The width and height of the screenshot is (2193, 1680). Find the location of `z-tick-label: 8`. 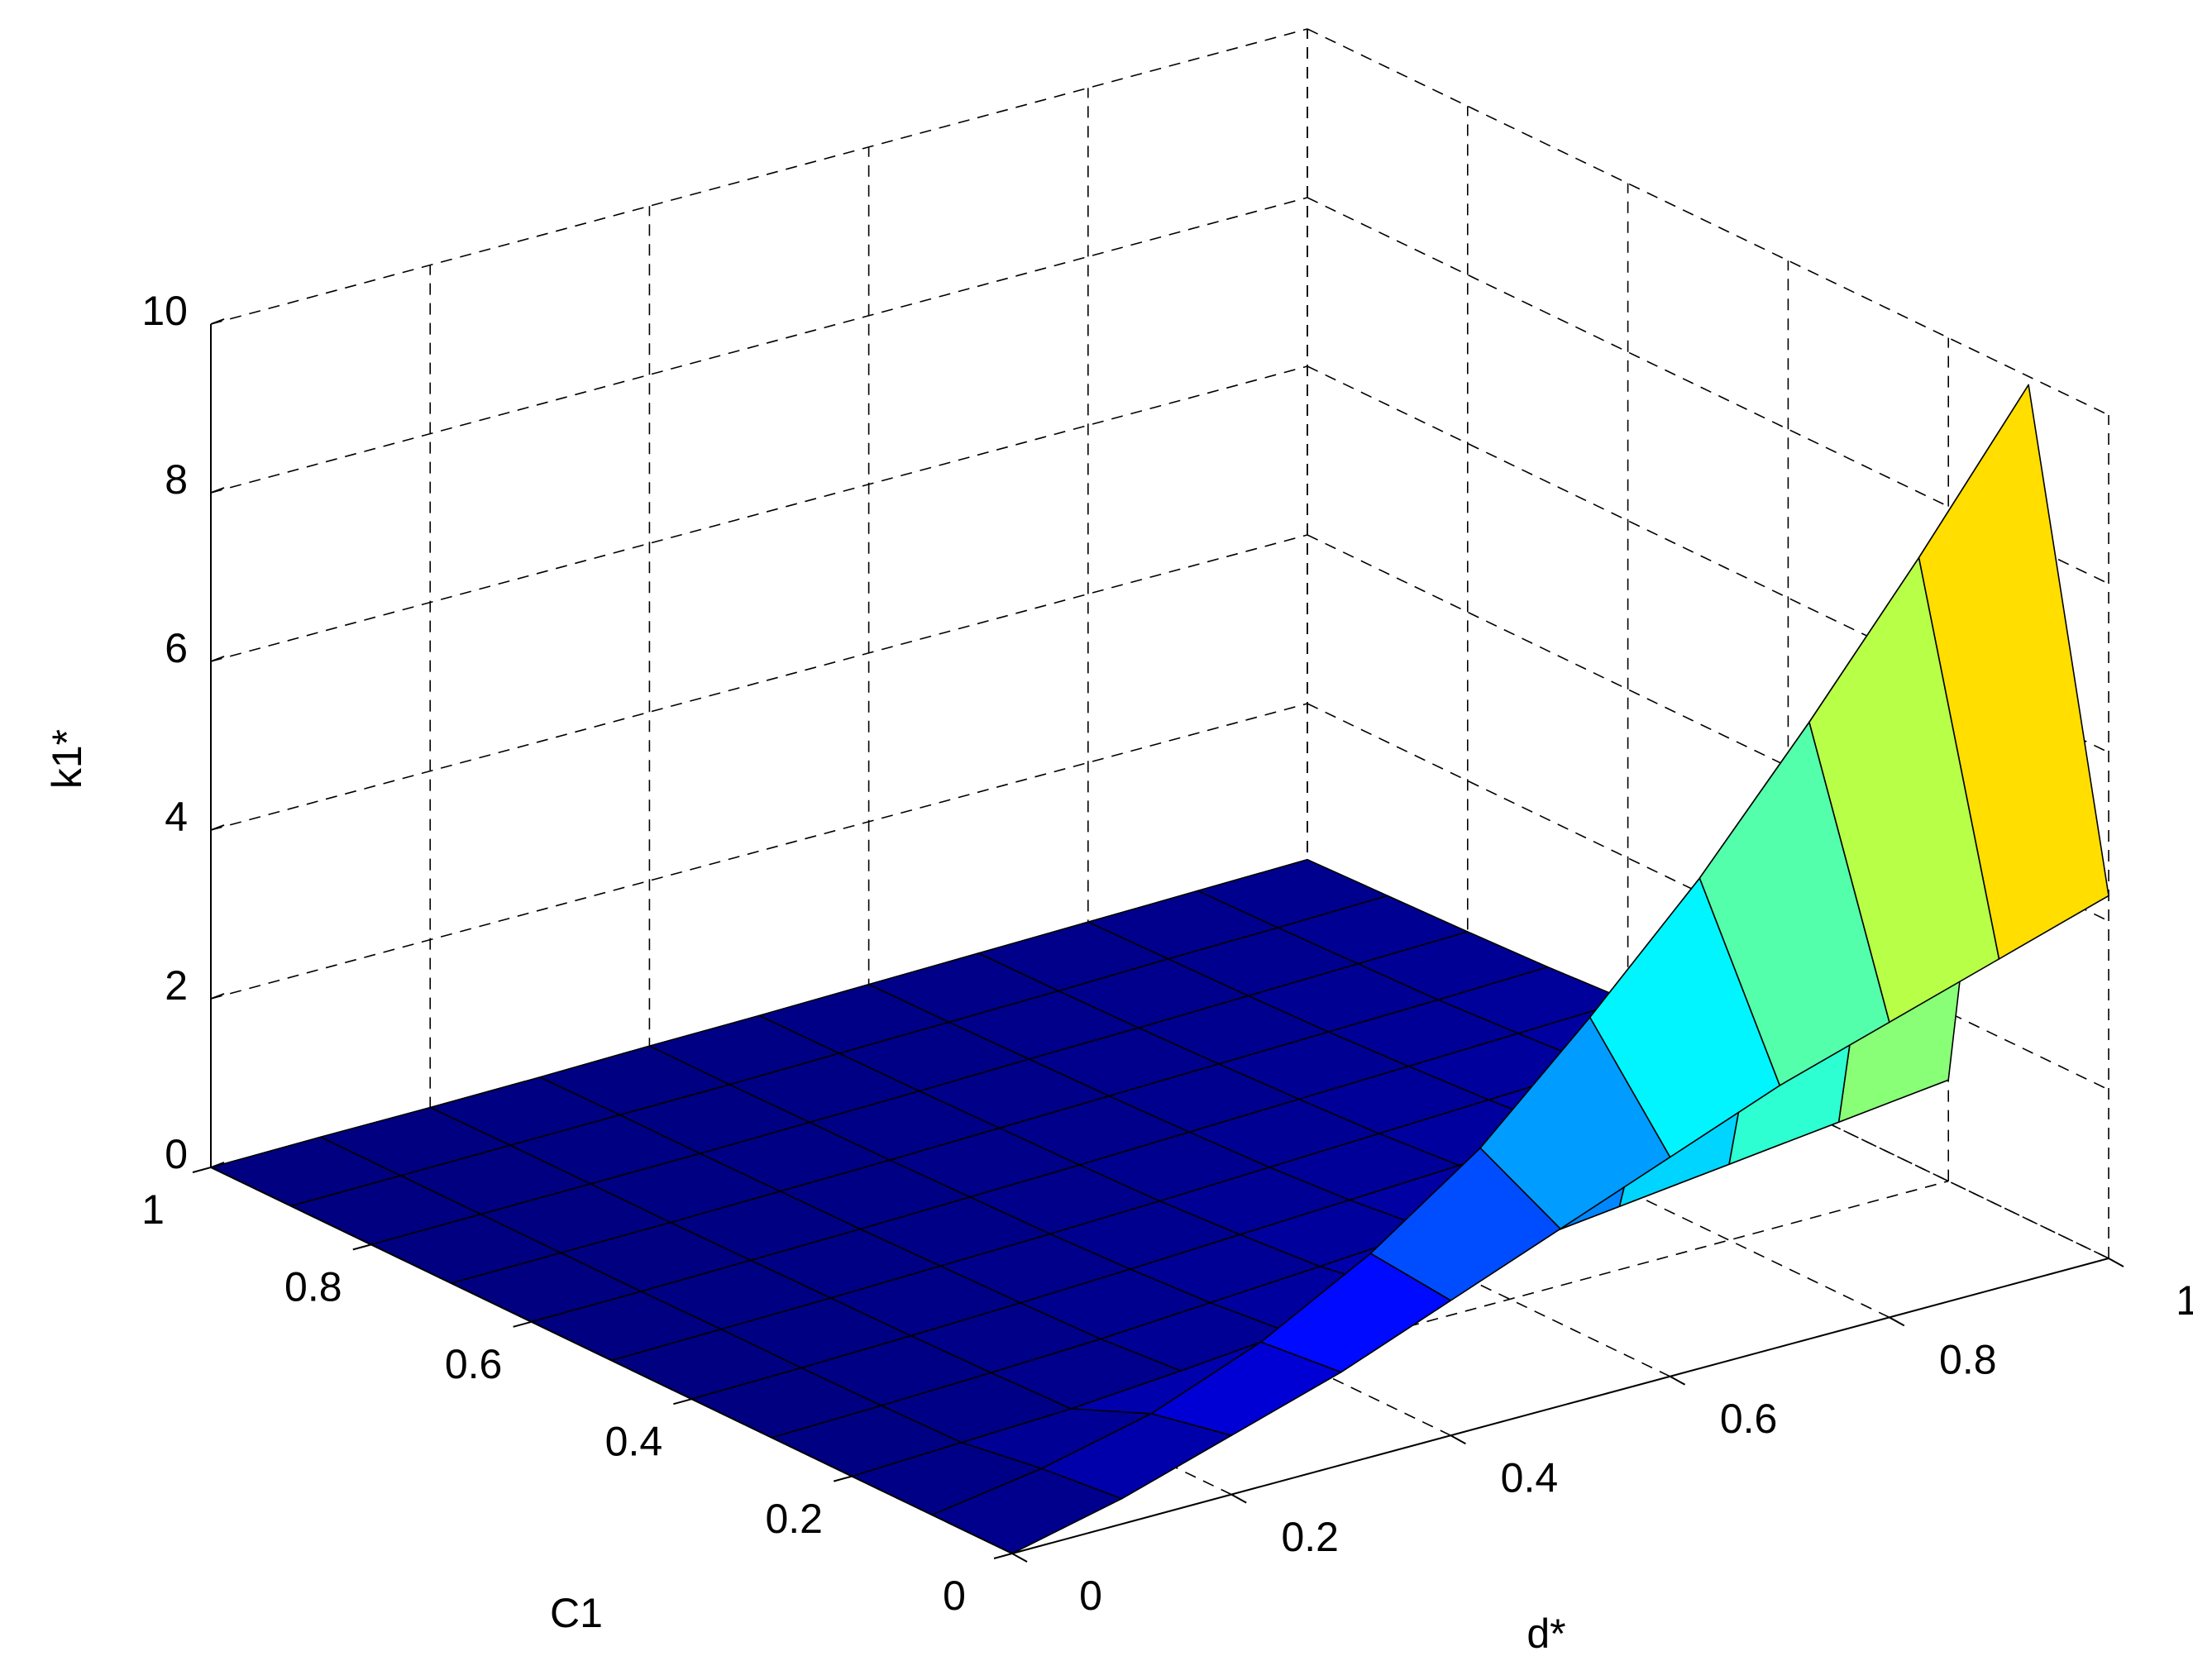

z-tick-label: 8 is located at coordinates (176, 479).